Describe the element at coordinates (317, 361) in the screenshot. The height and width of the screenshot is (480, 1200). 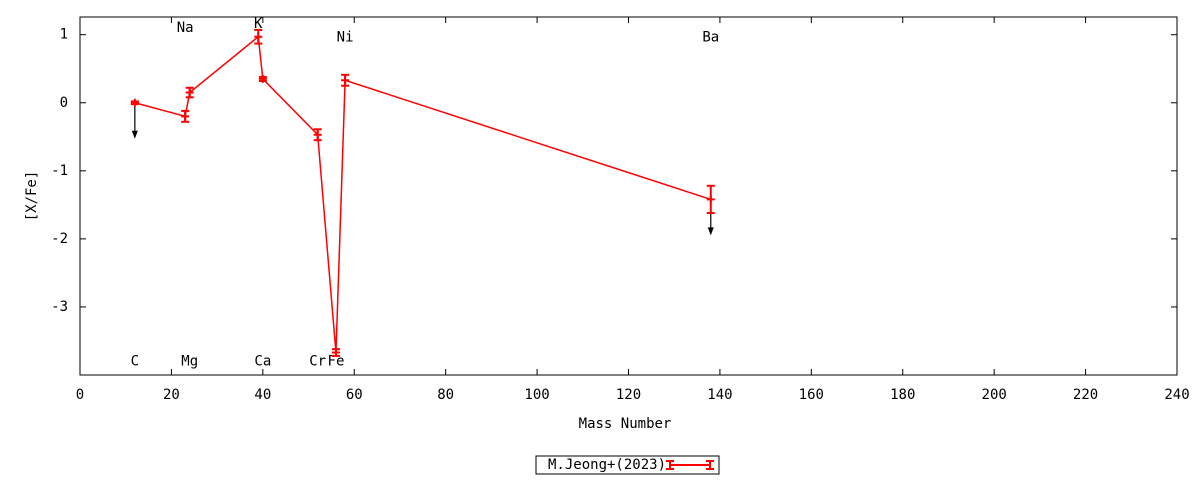
I see `element-label: Cr` at that location.